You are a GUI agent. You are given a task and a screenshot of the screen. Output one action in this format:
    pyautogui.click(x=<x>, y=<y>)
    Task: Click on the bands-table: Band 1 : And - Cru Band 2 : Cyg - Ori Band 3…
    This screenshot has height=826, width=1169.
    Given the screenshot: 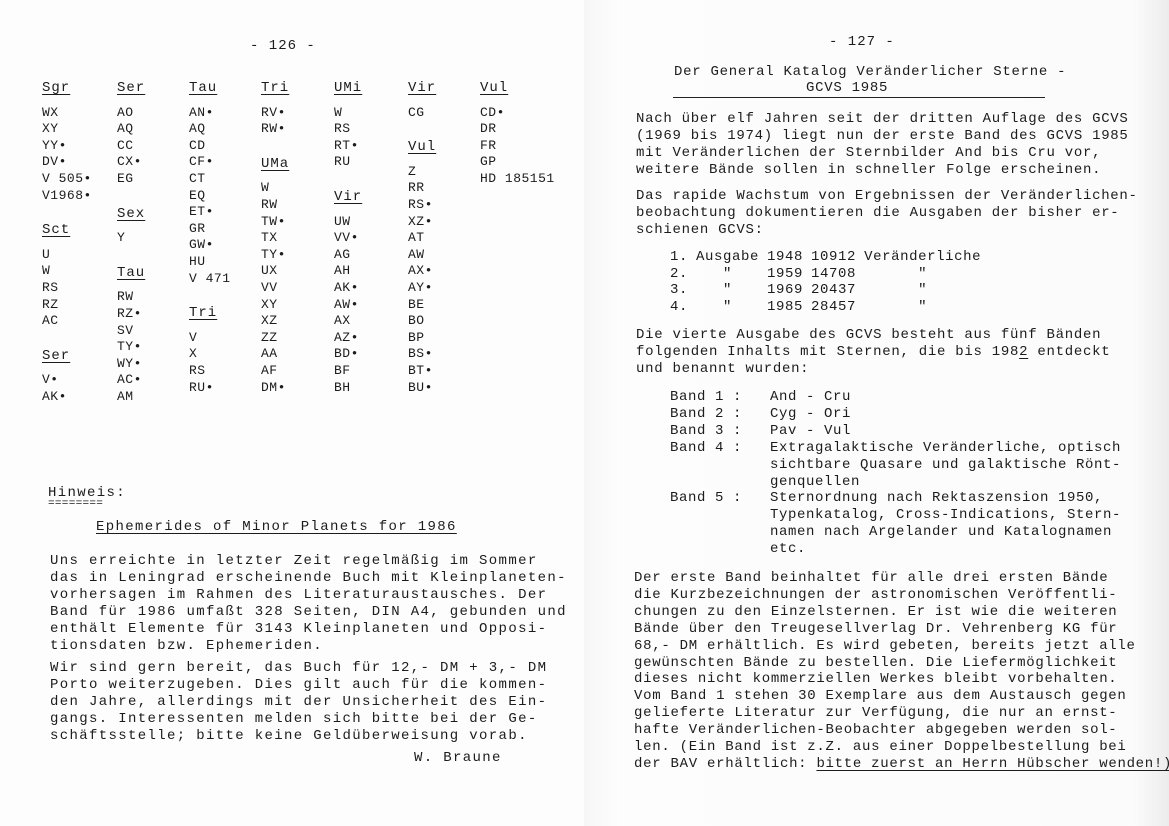 What is the action you would take?
    pyautogui.click(x=895, y=473)
    